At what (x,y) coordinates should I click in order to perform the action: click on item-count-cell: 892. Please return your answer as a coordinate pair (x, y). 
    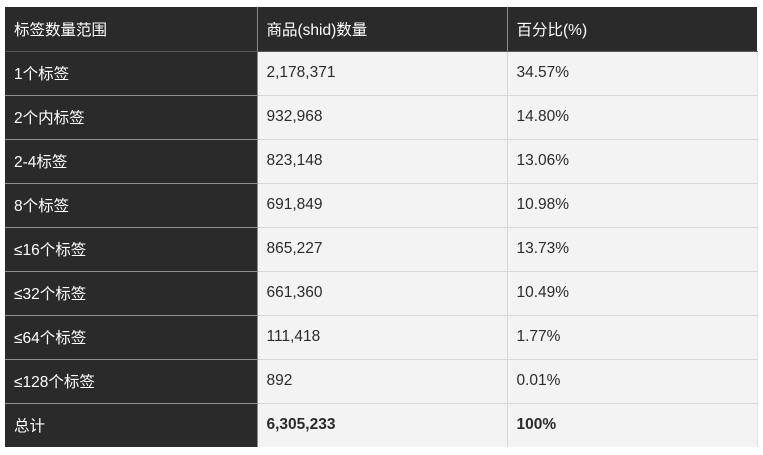
    Looking at the image, I should click on (382, 381).